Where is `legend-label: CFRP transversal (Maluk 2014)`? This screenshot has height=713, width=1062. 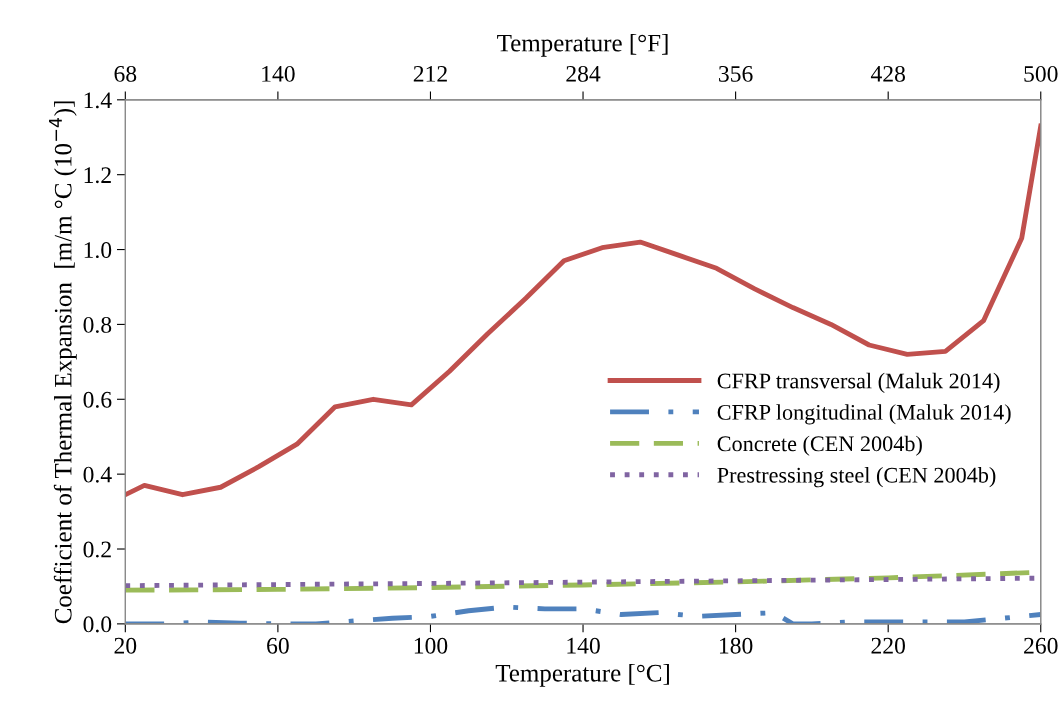 legend-label: CFRP transversal (Maluk 2014) is located at coordinates (858, 382).